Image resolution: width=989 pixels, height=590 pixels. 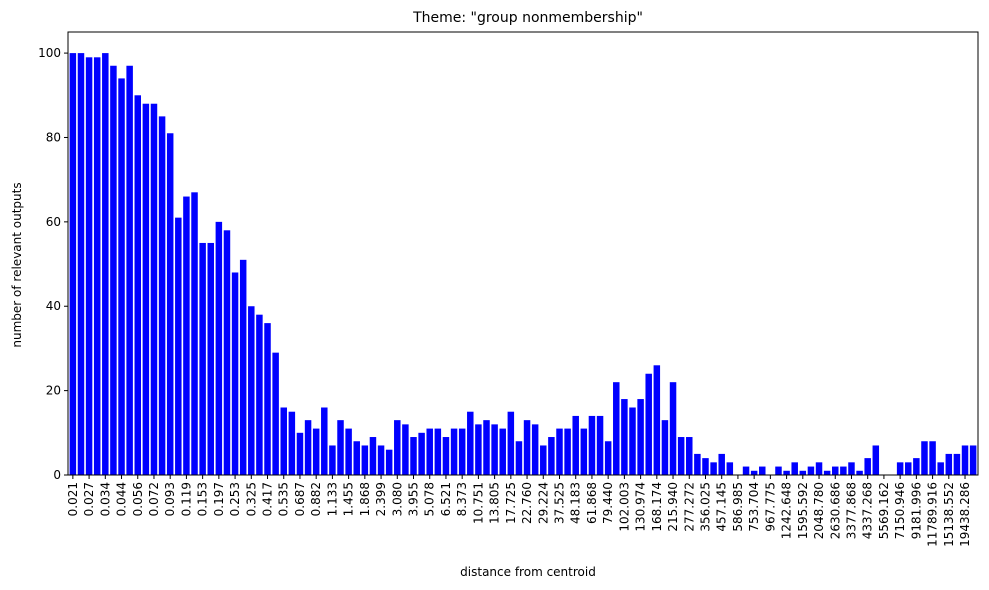 What do you see at coordinates (511, 503) in the screenshot?
I see `x-tick-label: 17.725` at bounding box center [511, 503].